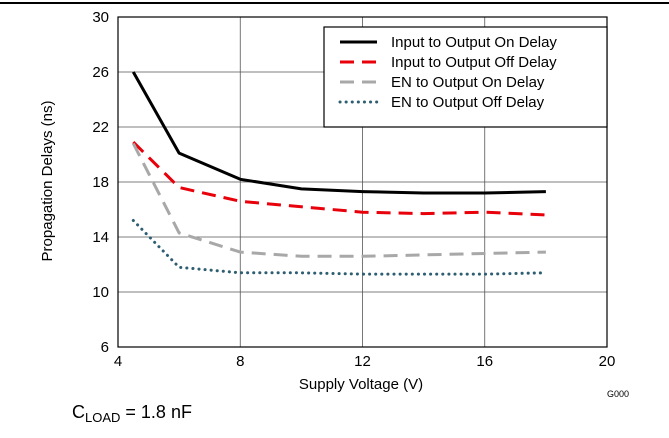 The width and height of the screenshot is (669, 438). Describe the element at coordinates (361, 384) in the screenshot. I see `x-axis-title: Supply Voltage (V)` at that location.